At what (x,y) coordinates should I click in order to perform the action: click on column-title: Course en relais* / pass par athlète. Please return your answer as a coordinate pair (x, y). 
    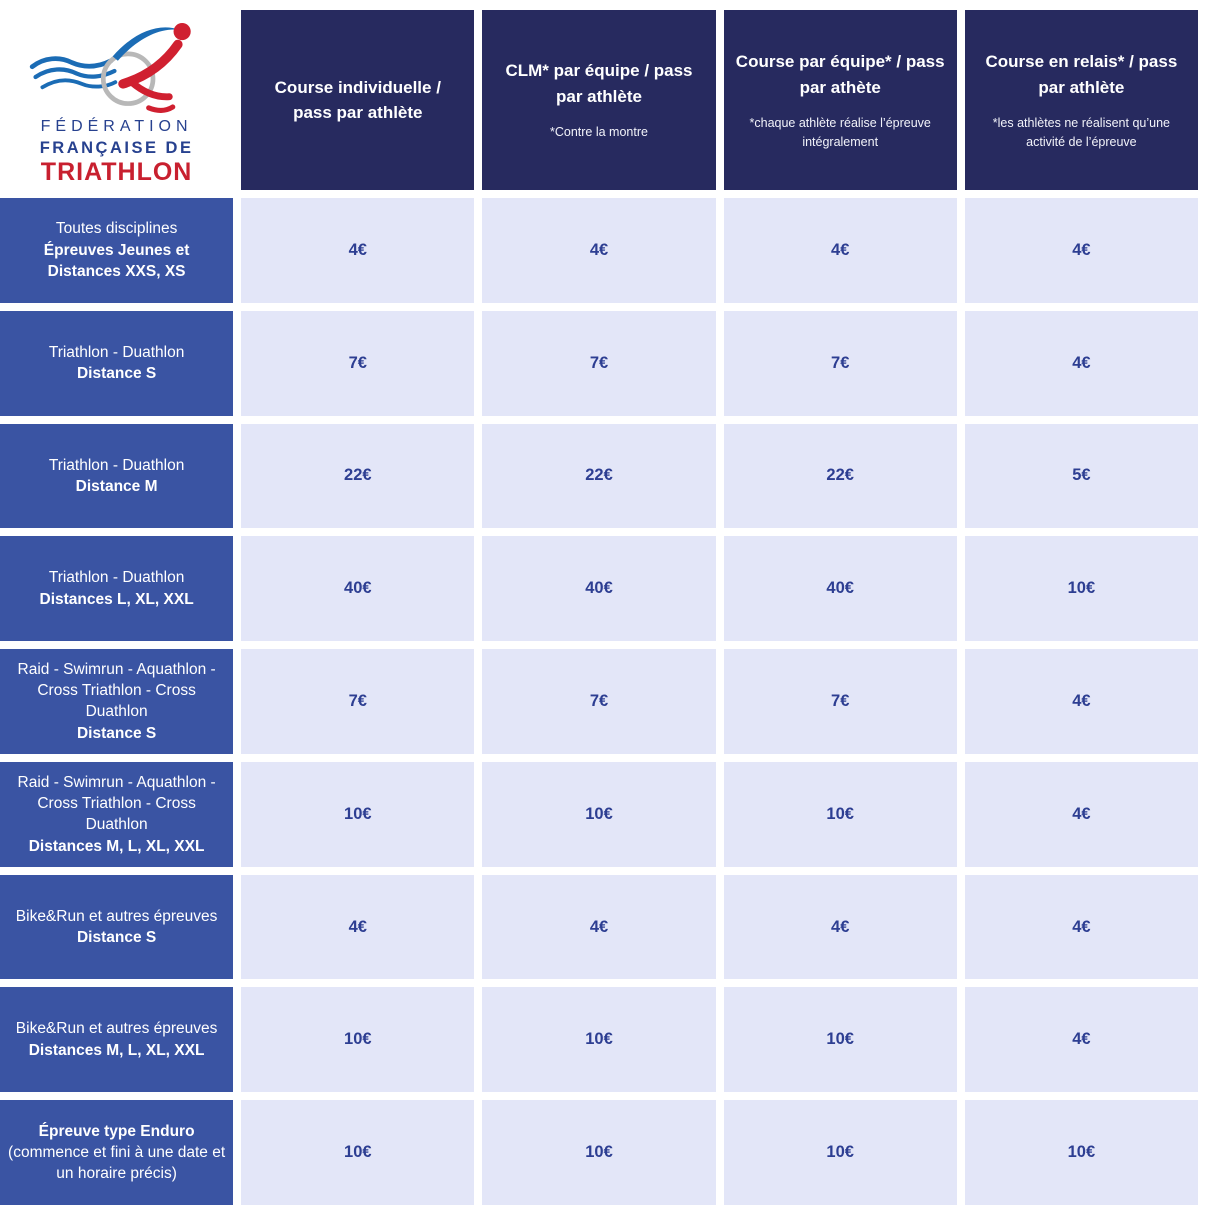
    Looking at the image, I should click on (1081, 74).